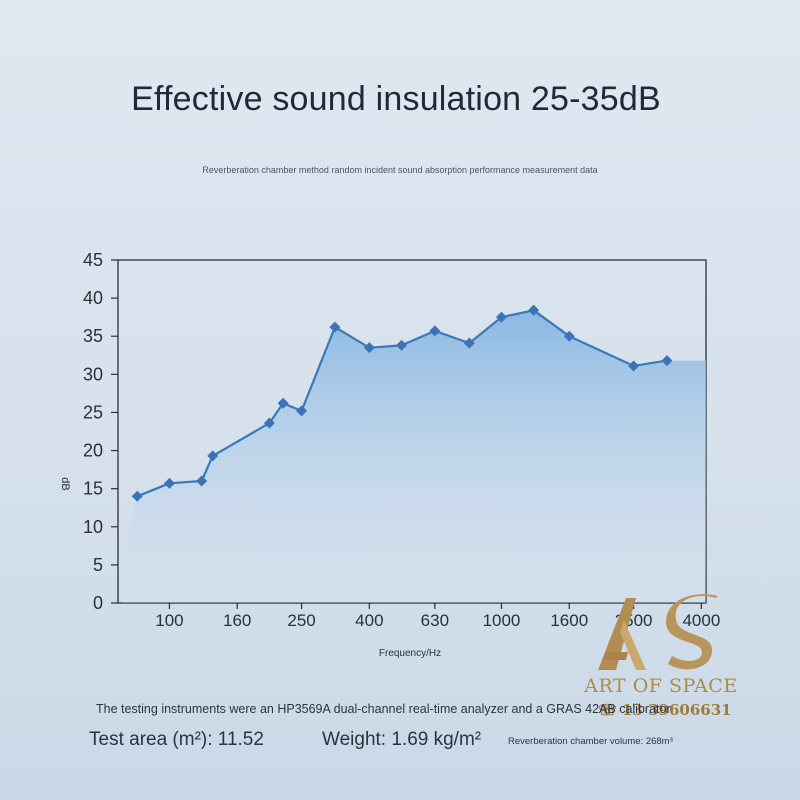 The width and height of the screenshot is (800, 800). What do you see at coordinates (590, 741) in the screenshot?
I see `chamber-volume-stat: Reverberation chamber volume: 268m³` at bounding box center [590, 741].